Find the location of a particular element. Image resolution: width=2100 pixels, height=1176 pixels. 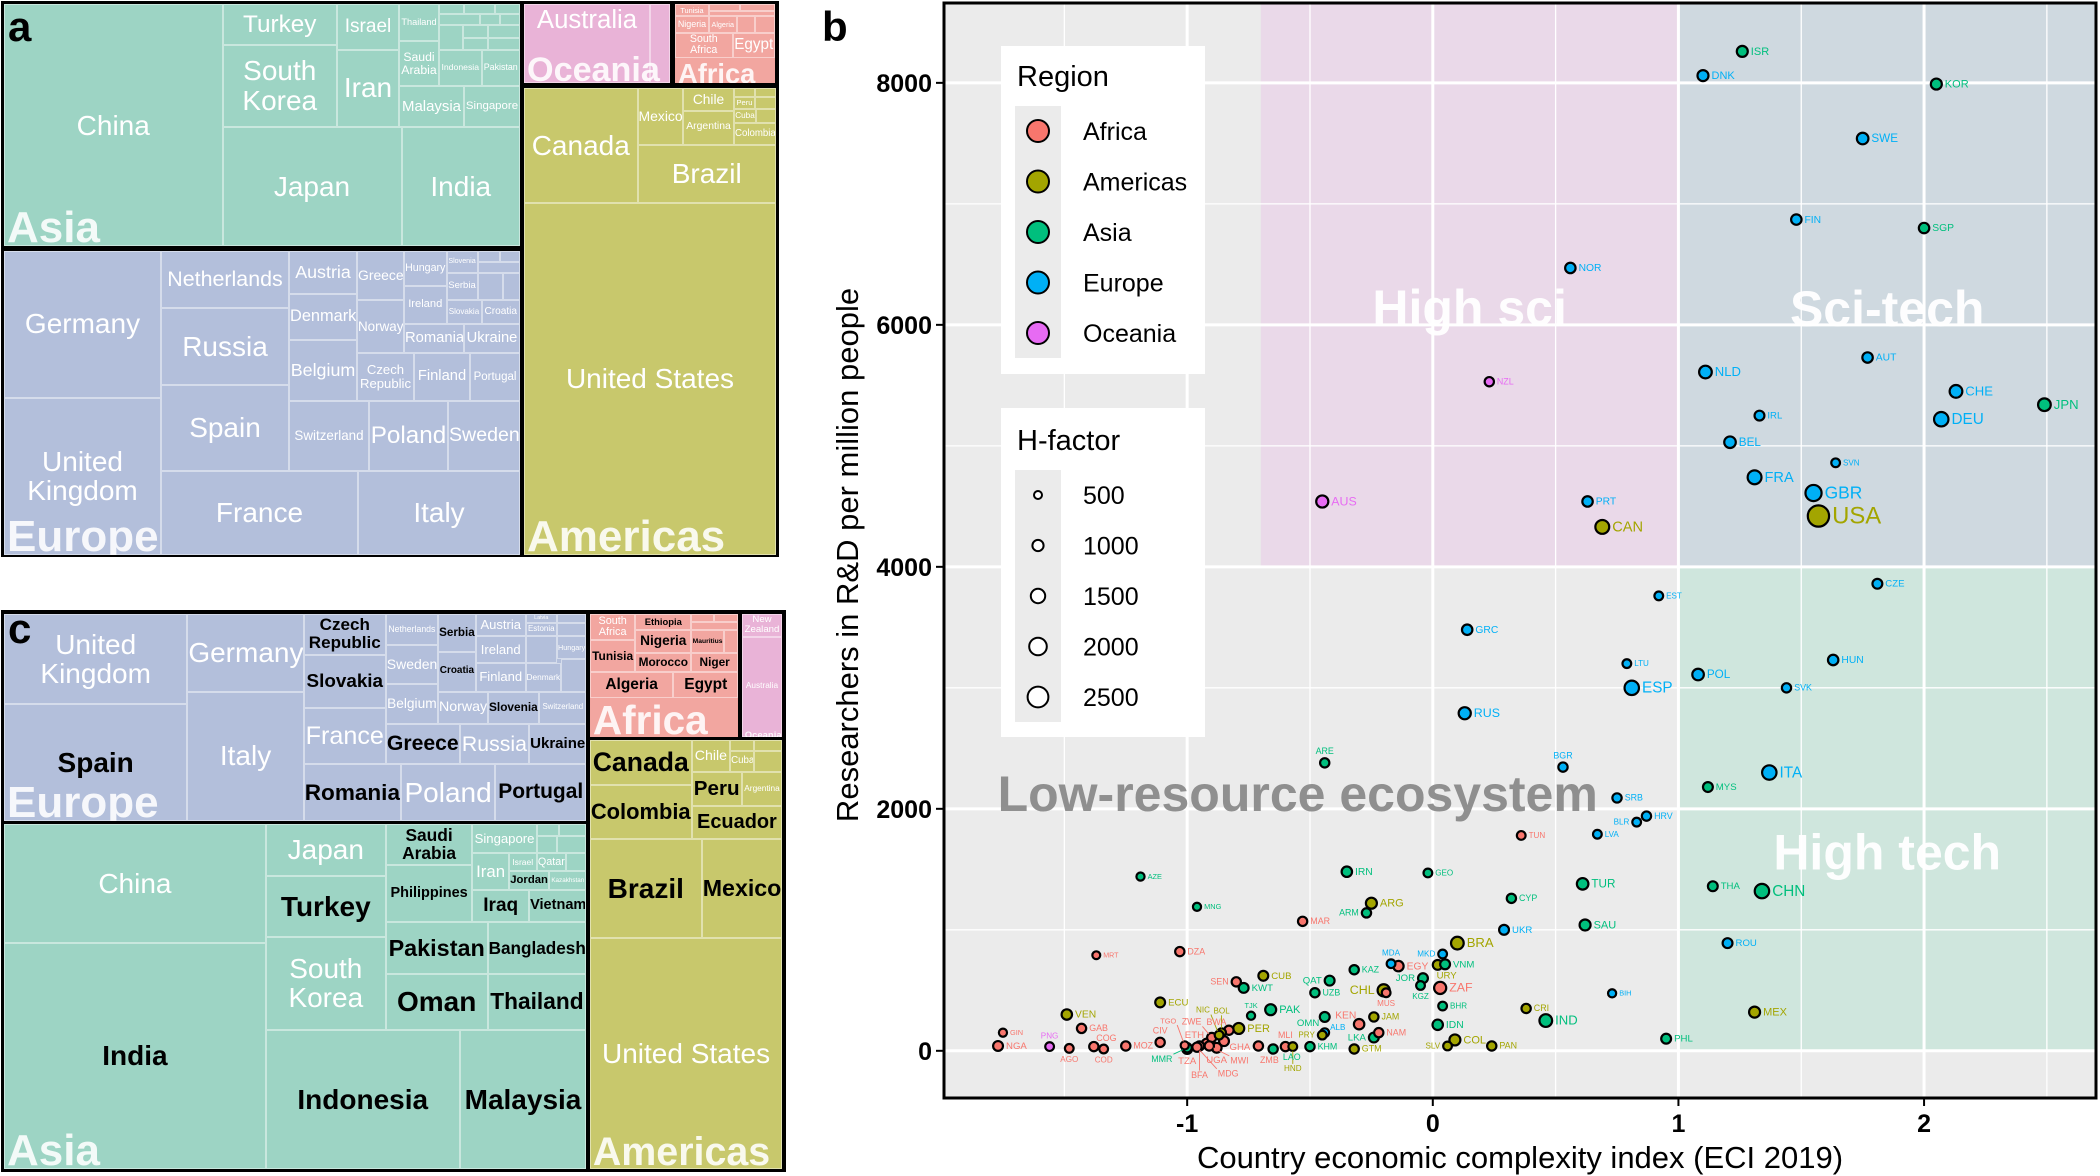

treemap-cell-label: Turkey is located at coordinates (325, 906).